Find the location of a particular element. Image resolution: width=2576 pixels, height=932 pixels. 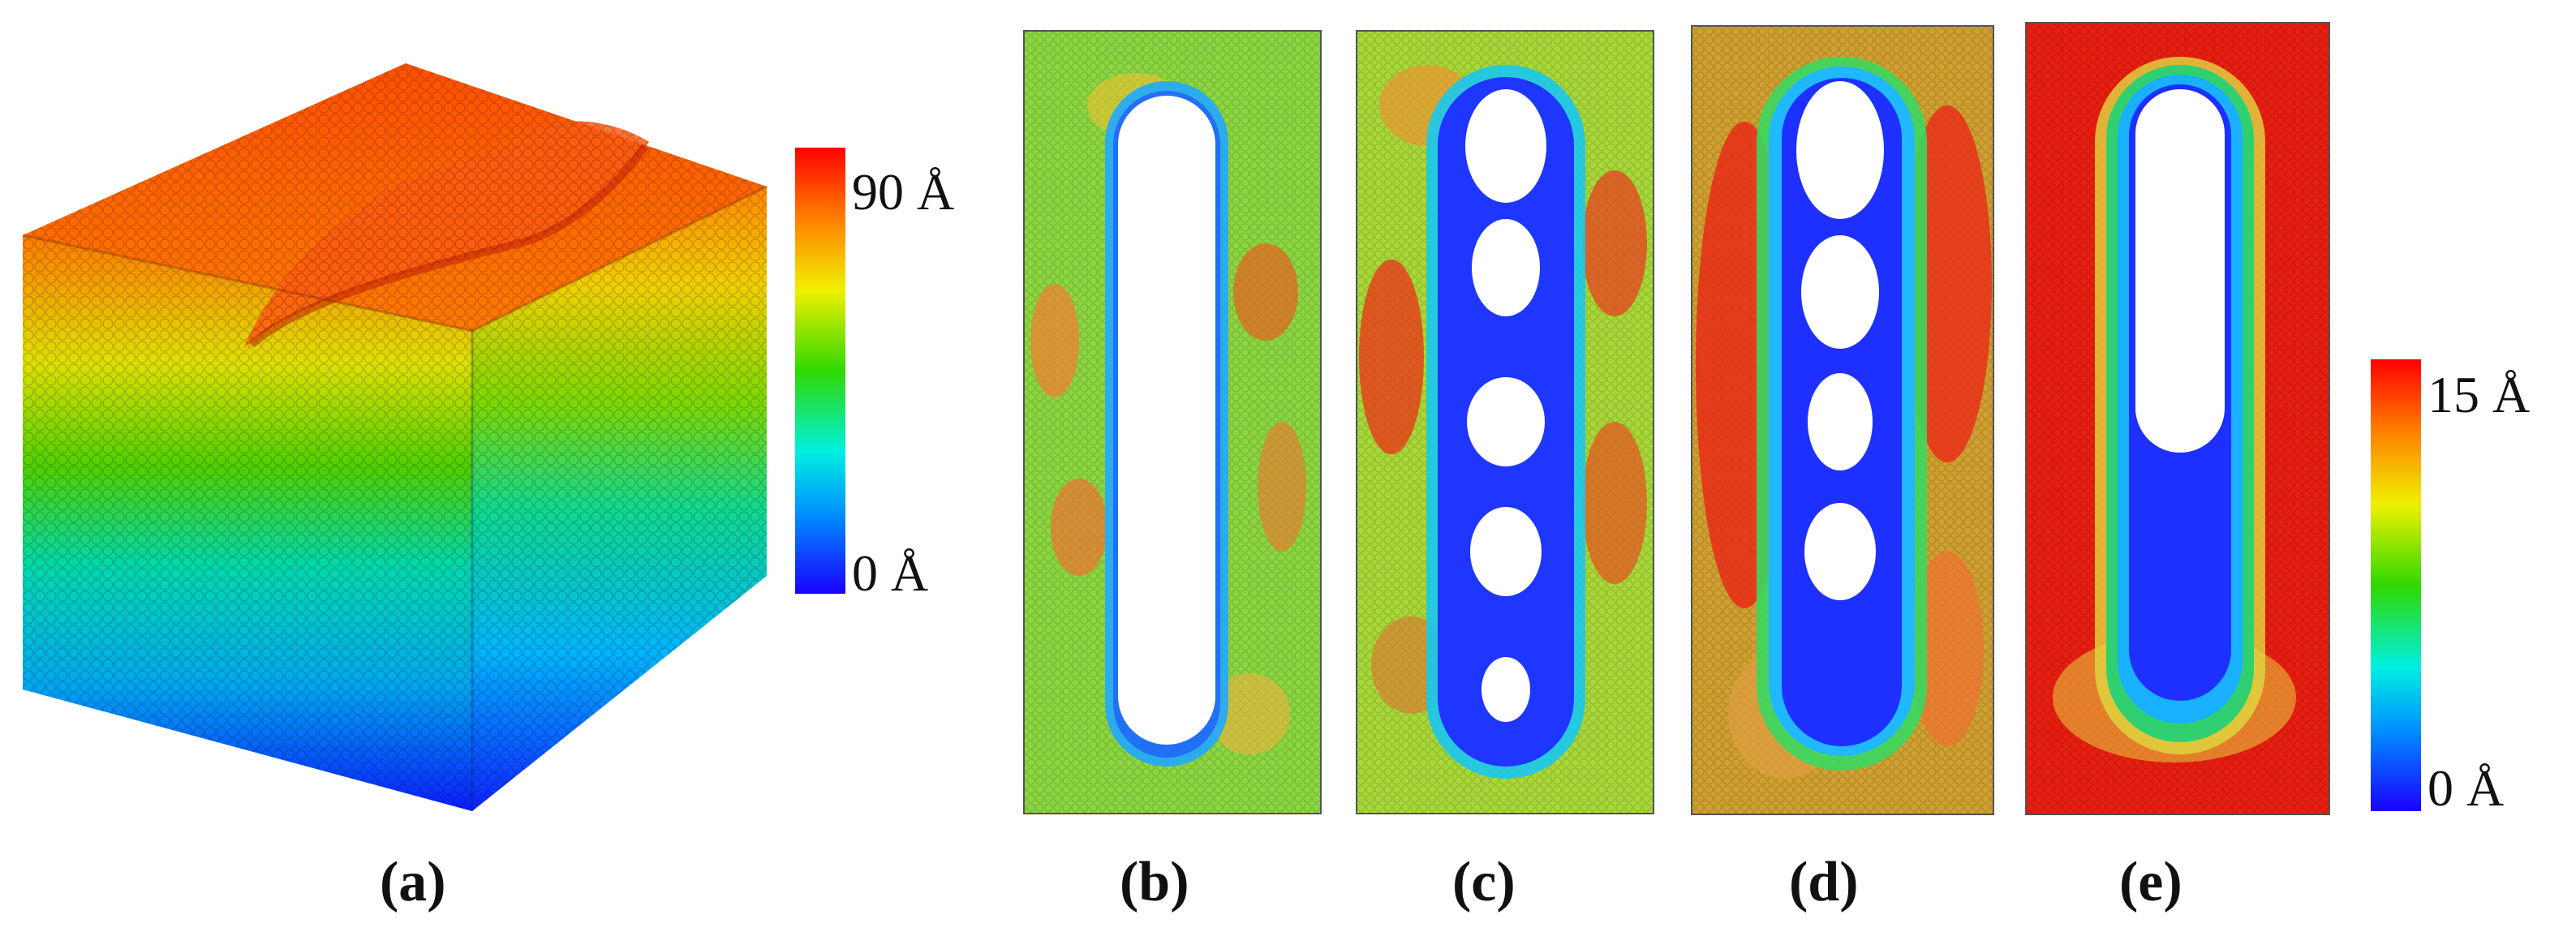

colorbar-b-min-label: 0 Å is located at coordinates (2466, 788).